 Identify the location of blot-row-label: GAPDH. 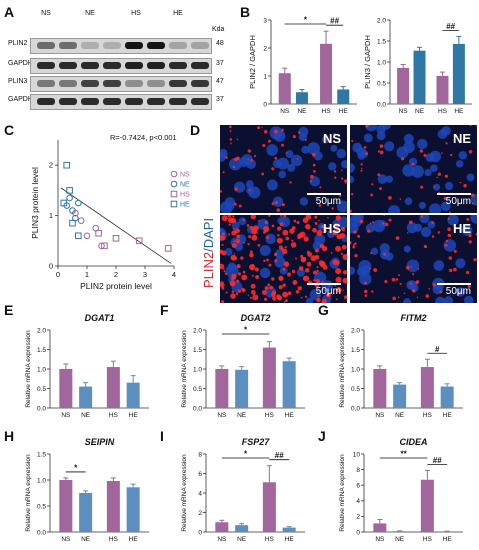
(20, 63).